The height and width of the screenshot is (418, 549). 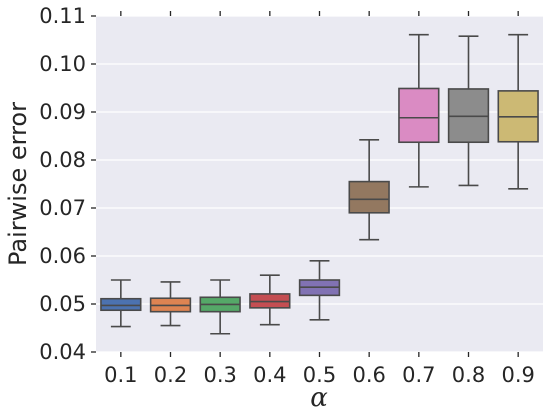 I want to click on x-tick-label: 0.7, so click(x=418, y=375).